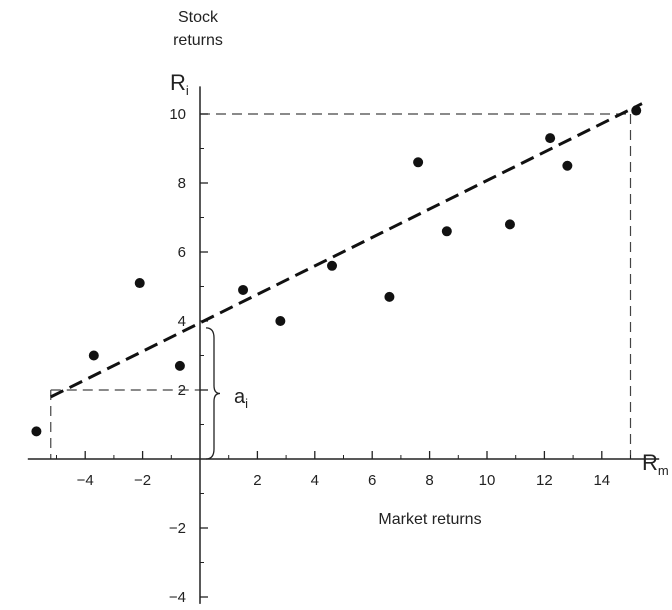 Image resolution: width=672 pixels, height=610 pixels. What do you see at coordinates (182, 390) in the screenshot?
I see `y-tick-label: 2` at bounding box center [182, 390].